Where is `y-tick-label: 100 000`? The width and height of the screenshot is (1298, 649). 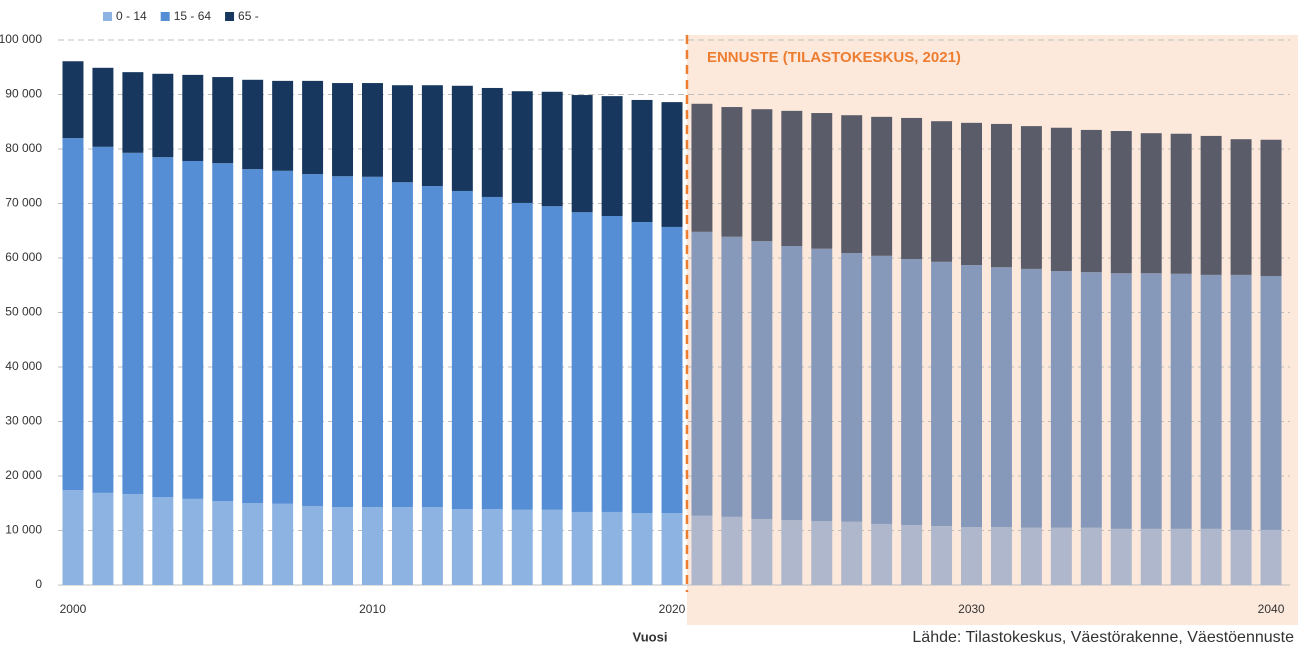 y-tick-label: 100 000 is located at coordinates (21, 39).